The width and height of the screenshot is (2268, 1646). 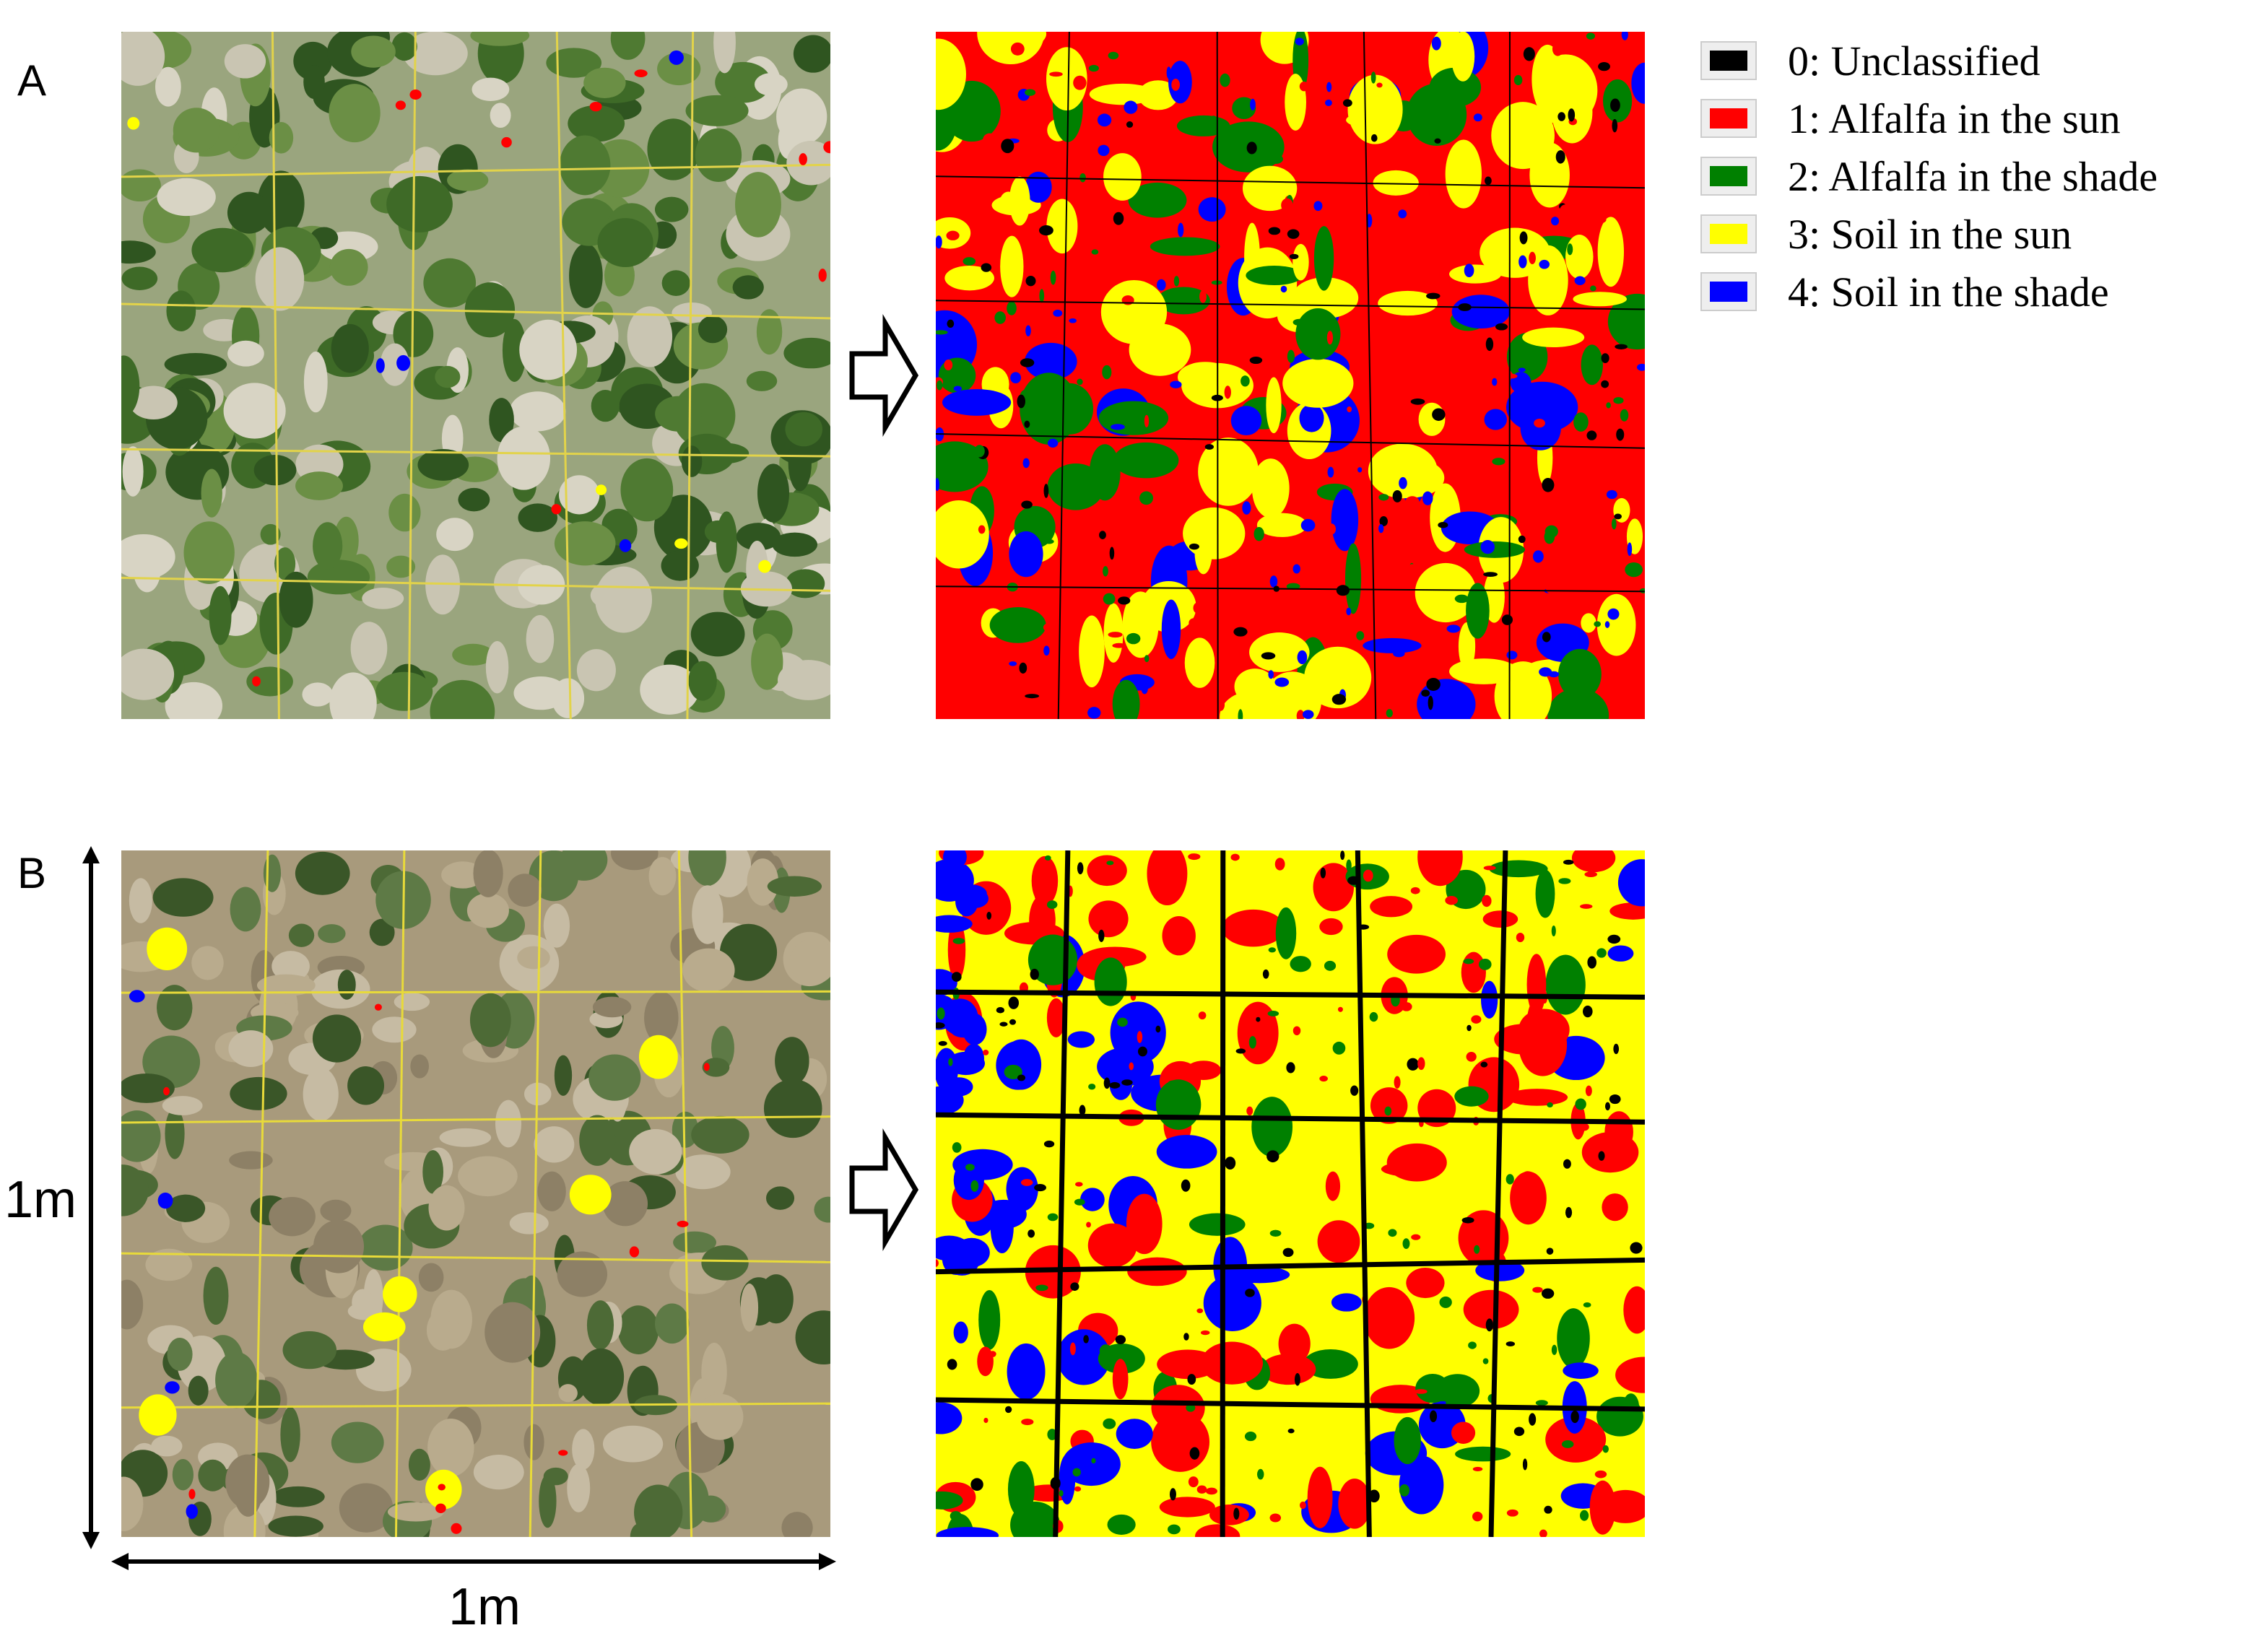 What do you see at coordinates (1914, 61) in the screenshot?
I see `legend-label: 0: Unclassified` at bounding box center [1914, 61].